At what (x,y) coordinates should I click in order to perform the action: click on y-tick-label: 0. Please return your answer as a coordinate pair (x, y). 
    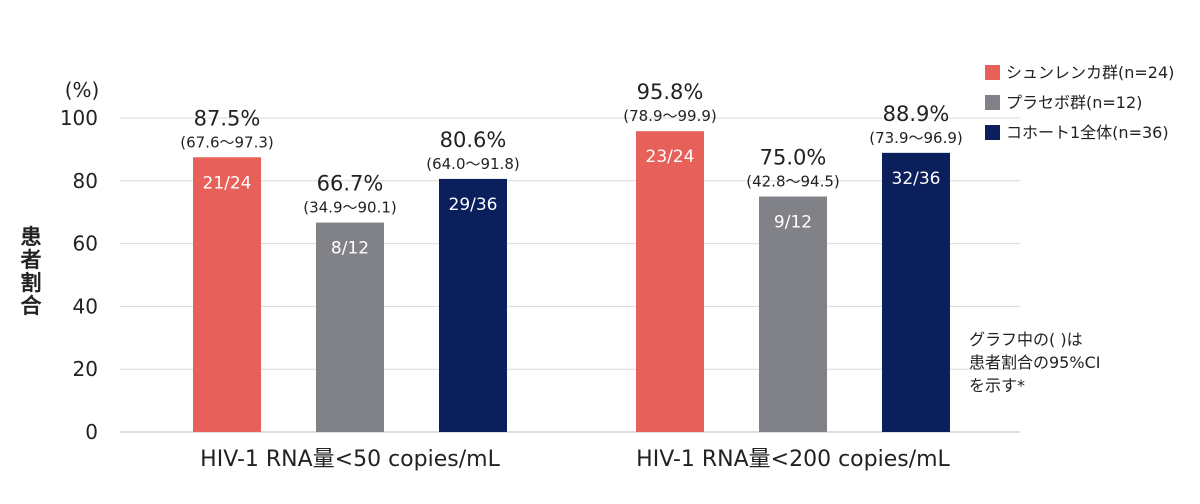
    Looking at the image, I should click on (91, 432).